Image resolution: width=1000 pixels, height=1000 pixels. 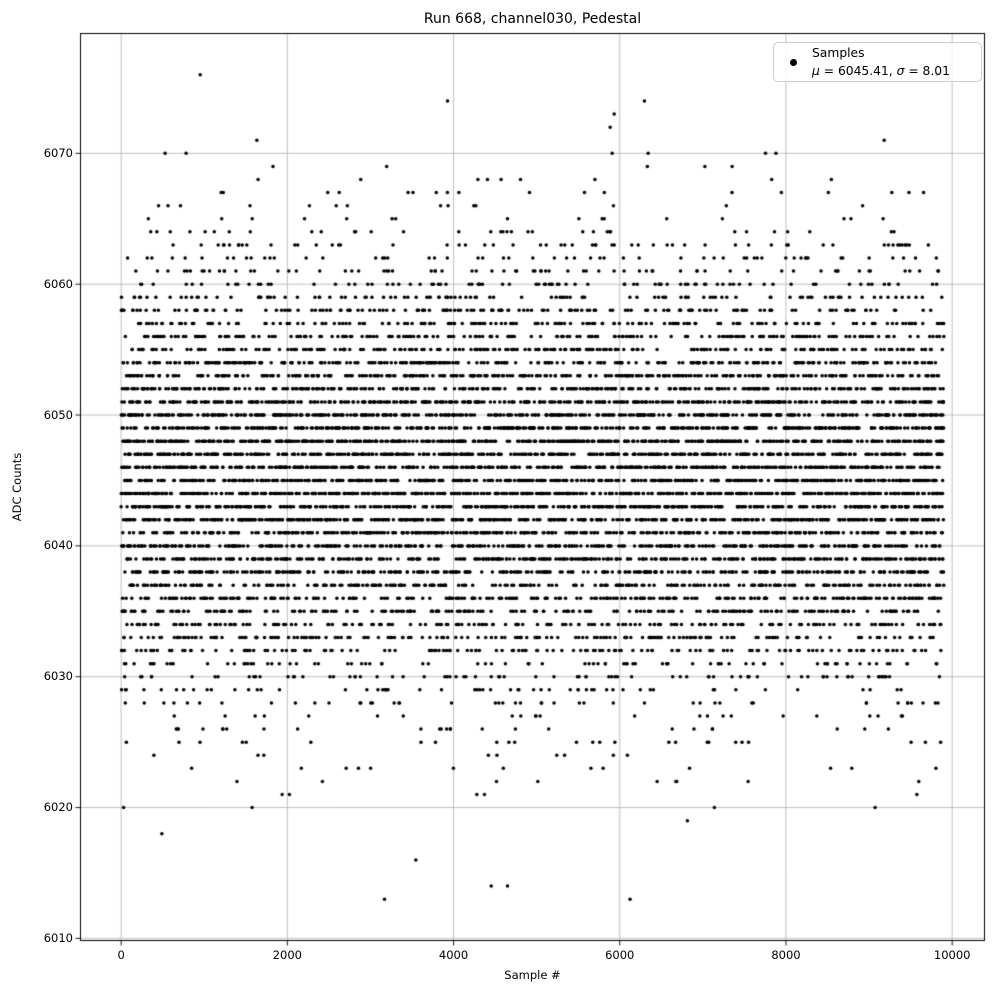 I want to click on legend-marker-column, so click(x=793, y=62).